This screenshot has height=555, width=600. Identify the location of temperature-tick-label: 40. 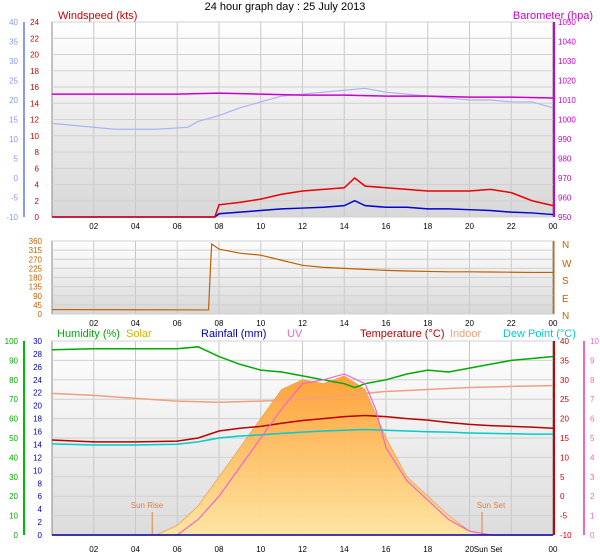
(564, 341).